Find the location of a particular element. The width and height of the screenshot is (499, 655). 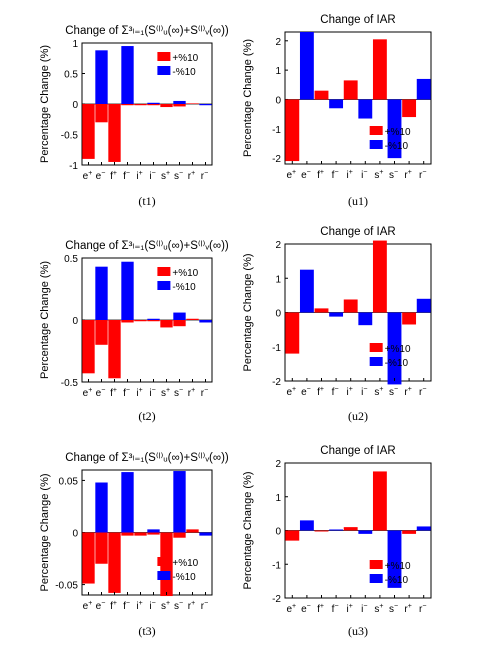

bar-plus-r+ is located at coordinates (409, 532).